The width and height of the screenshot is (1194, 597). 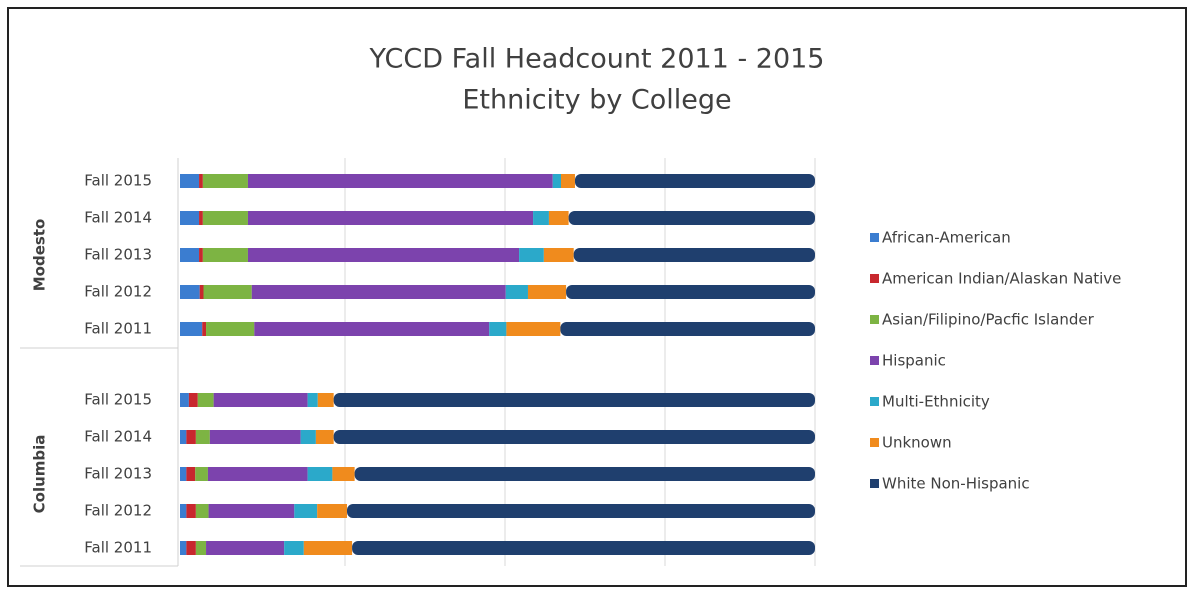 I want to click on legend-label: Unknown, so click(x=917, y=443).